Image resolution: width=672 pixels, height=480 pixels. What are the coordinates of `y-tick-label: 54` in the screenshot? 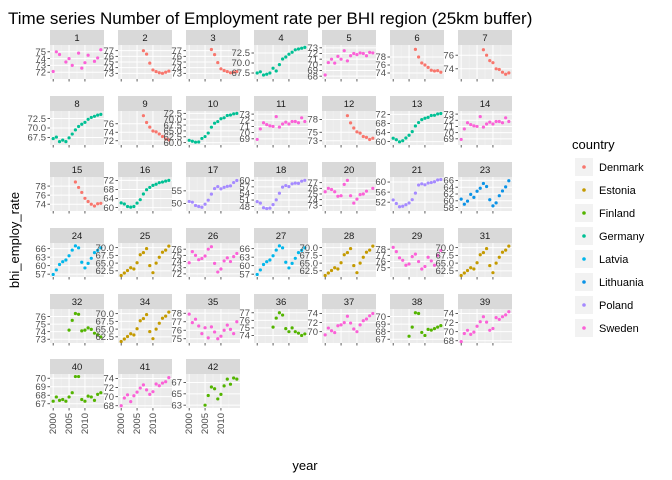 It's located at (244, 194).